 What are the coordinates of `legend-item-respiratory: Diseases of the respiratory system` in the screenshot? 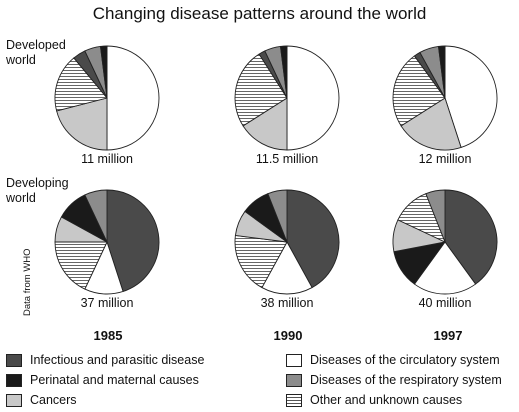 It's located at (394, 380).